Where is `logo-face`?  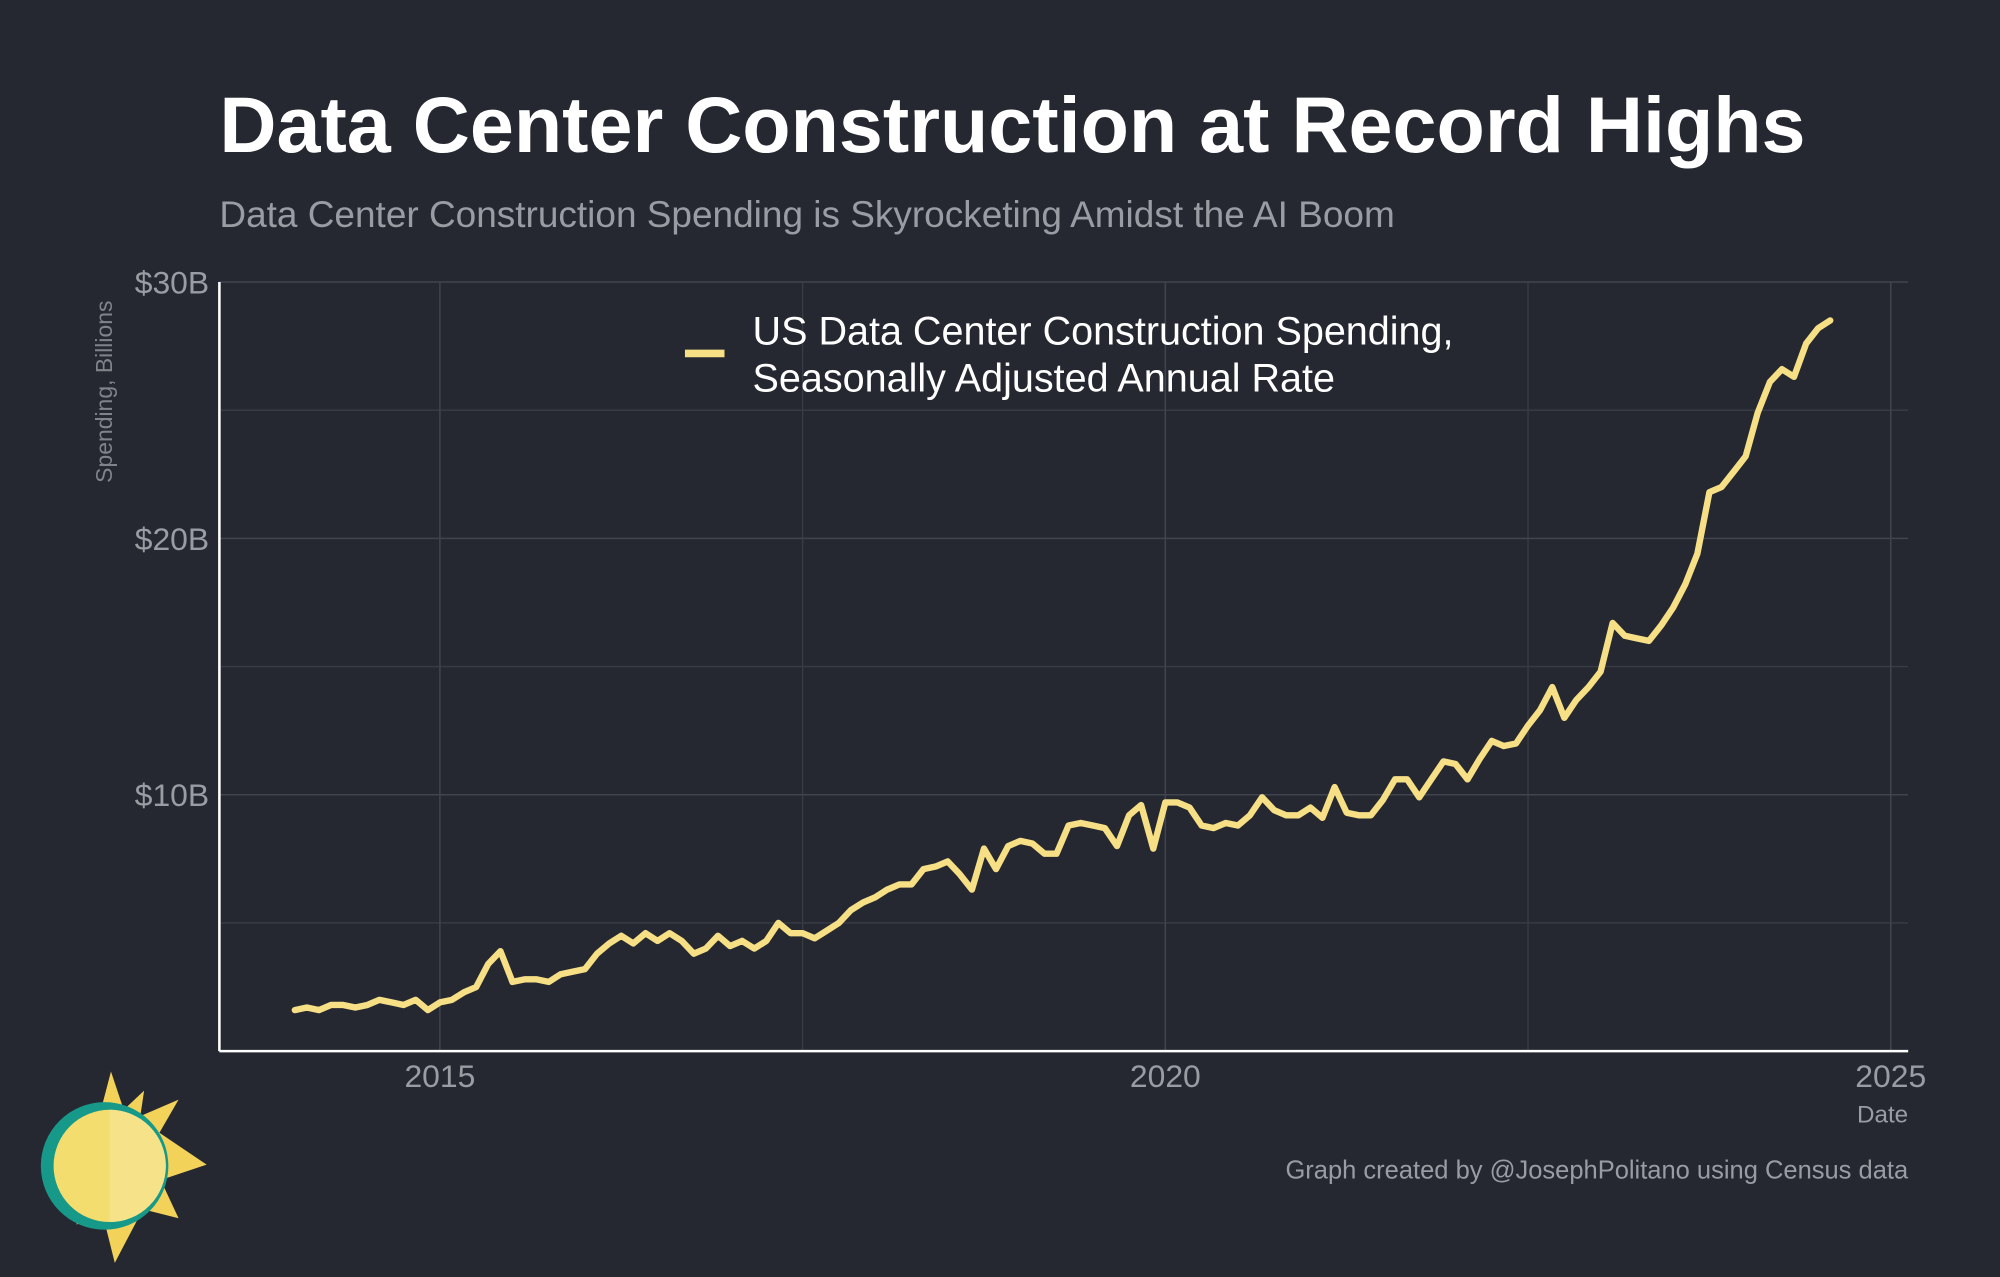 logo-face is located at coordinates (137, 1166).